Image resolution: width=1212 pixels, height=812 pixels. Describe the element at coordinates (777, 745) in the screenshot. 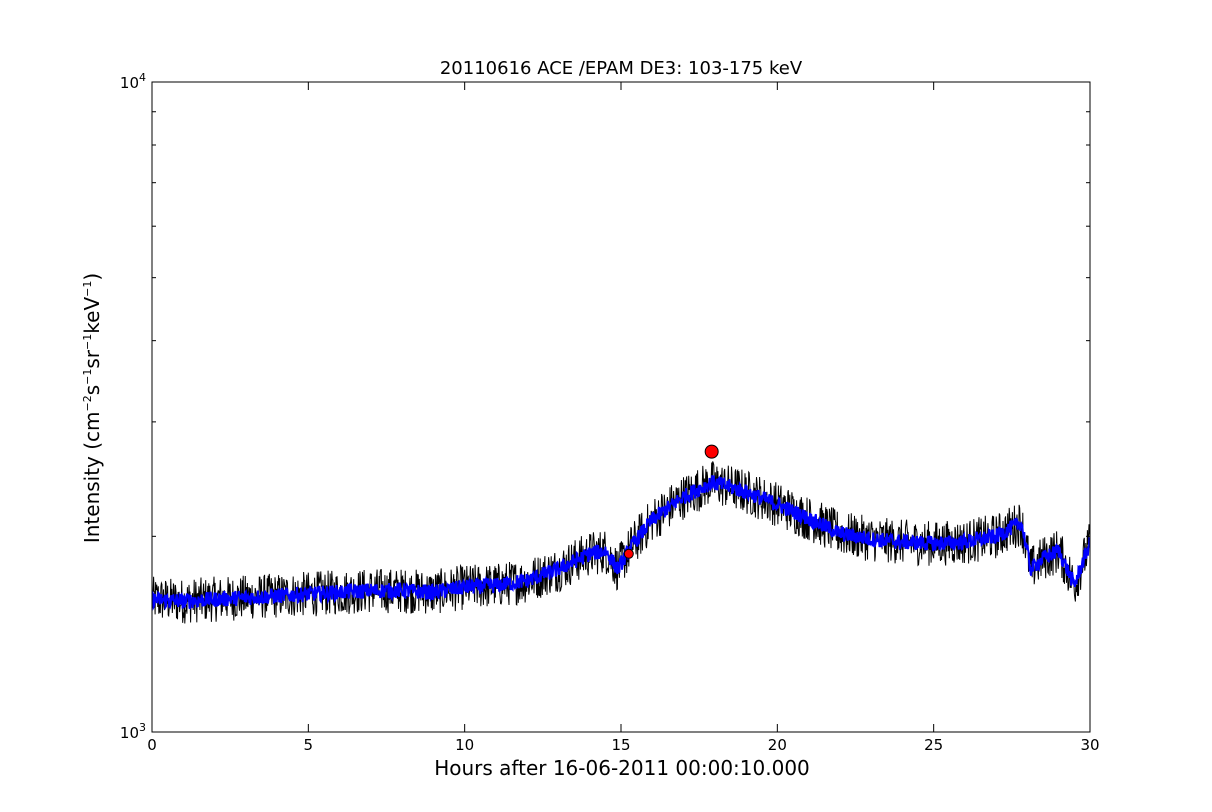

I see `x-tick-label: 20` at that location.